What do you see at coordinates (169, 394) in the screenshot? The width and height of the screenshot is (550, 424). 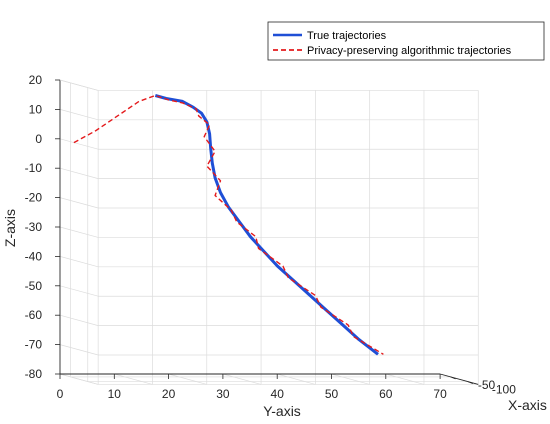 I see `y-tick-label: 20` at bounding box center [169, 394].